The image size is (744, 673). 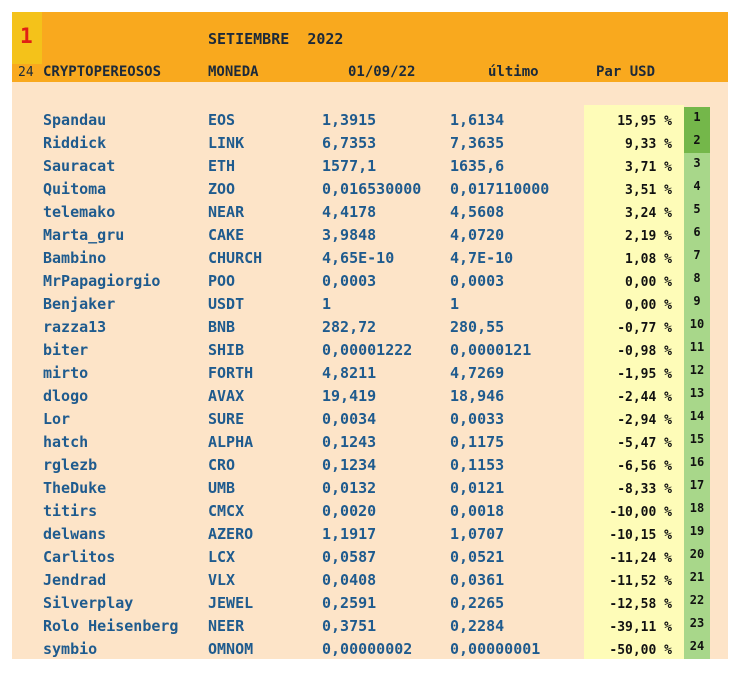 I want to click on start-price: 1,3915, so click(x=349, y=120).